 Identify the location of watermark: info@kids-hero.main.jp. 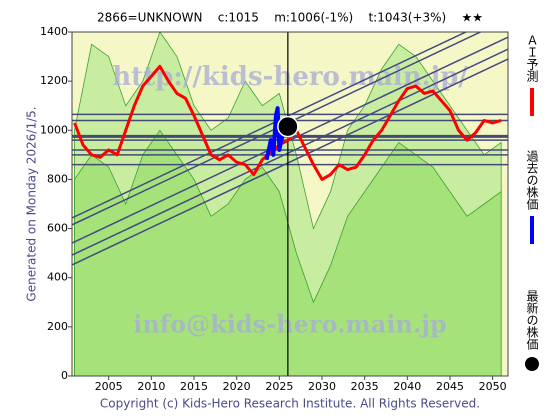
(290, 324).